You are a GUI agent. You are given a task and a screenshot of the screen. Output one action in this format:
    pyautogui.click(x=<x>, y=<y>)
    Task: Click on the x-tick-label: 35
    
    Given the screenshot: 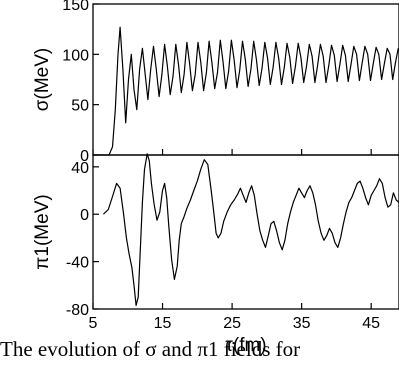 What is the action you would take?
    pyautogui.click(x=302, y=323)
    